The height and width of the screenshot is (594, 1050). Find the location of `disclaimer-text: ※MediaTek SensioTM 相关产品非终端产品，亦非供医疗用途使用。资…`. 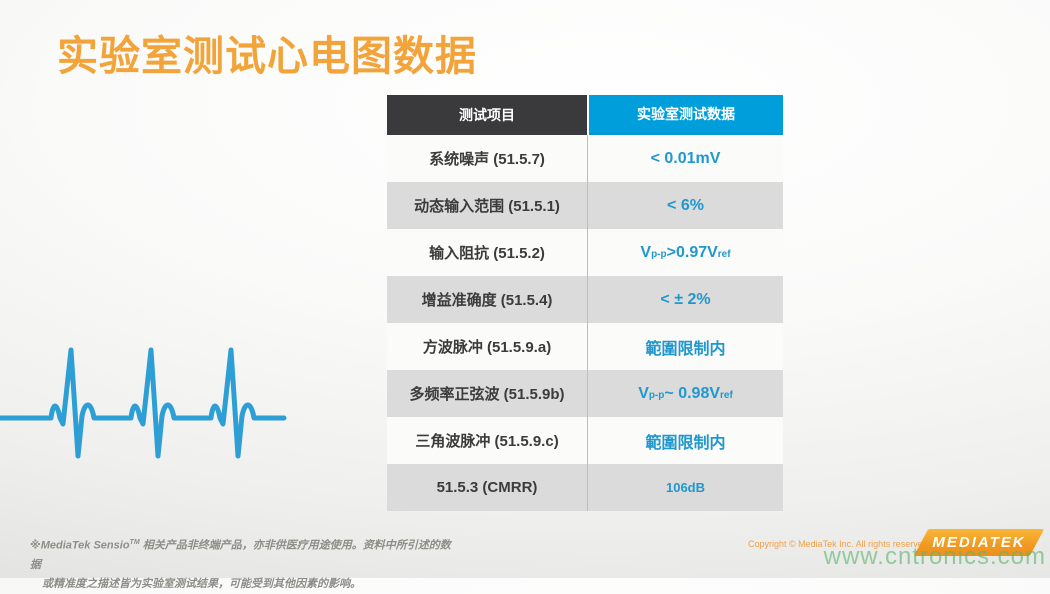

disclaimer-text: ※MediaTek SensioTM 相关产品非终端产品，亦非供医疗用途使用。资… is located at coordinates (245, 563).